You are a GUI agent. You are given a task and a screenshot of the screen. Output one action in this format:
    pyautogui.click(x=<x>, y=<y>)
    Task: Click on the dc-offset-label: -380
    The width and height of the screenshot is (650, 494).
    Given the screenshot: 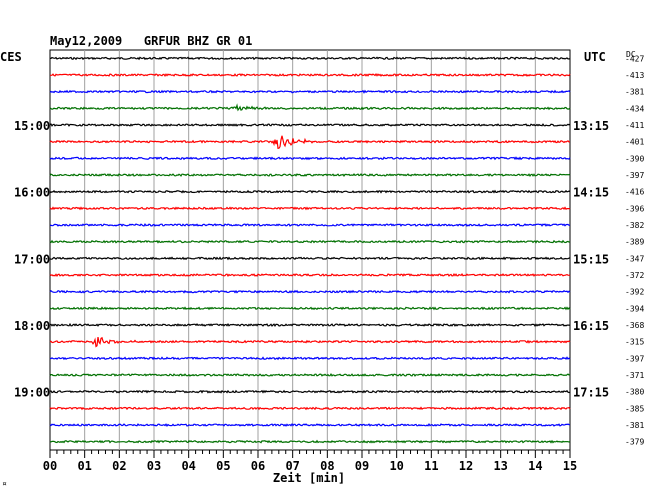 What is the action you would take?
    pyautogui.click(x=634, y=392)
    